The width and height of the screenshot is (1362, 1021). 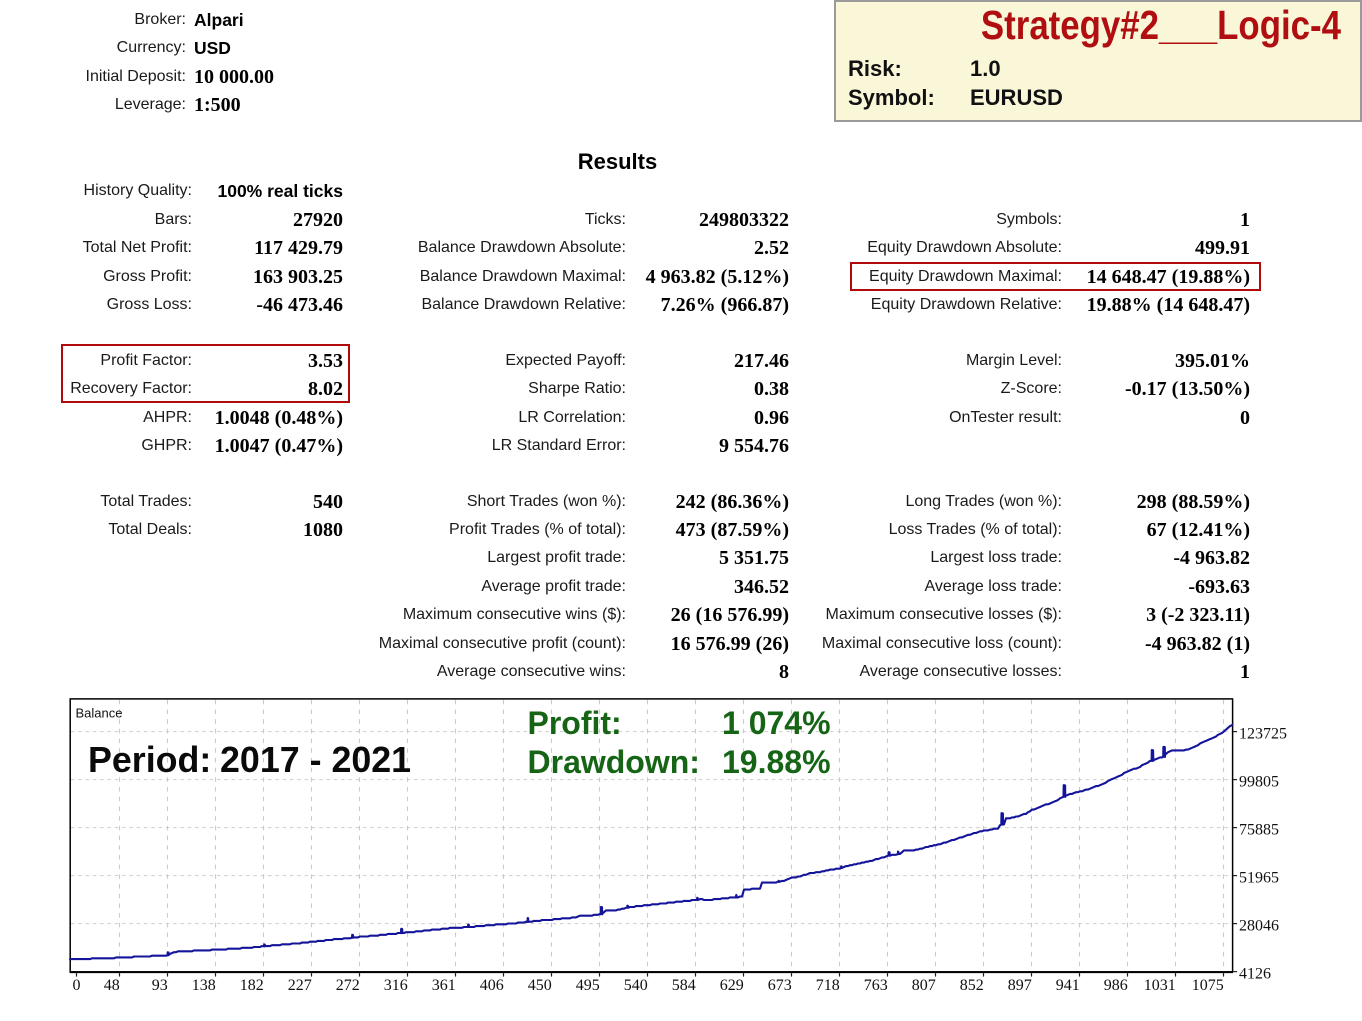 I want to click on svg-text: 406, so click(x=492, y=985).